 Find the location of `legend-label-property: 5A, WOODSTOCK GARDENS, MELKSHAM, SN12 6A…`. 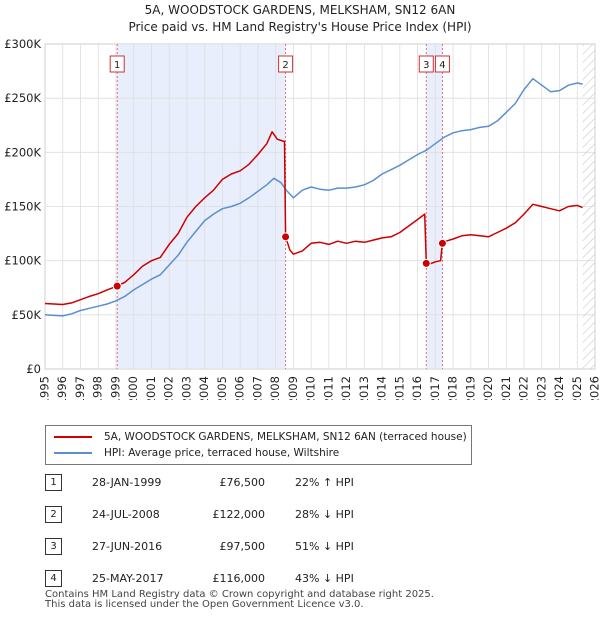

legend-label-property: 5A, WOODSTOCK GARDENS, MELKSHAM, SN12 6A… is located at coordinates (285, 437).